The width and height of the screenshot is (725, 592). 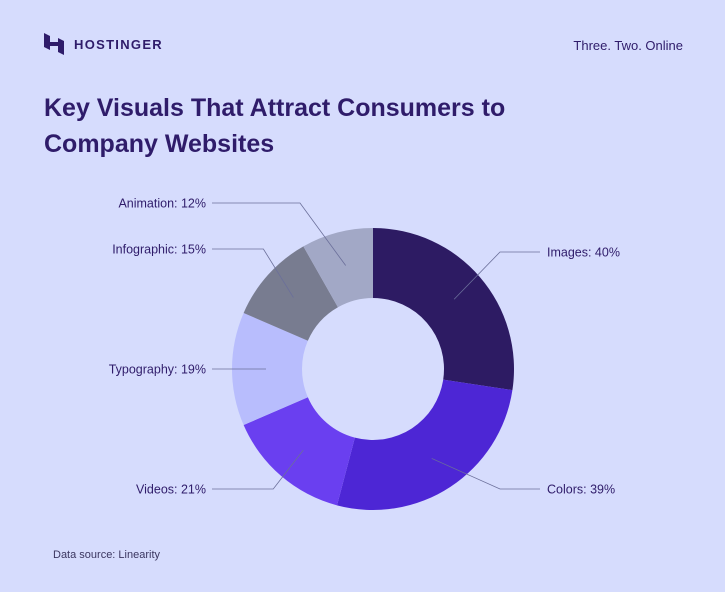 I want to click on label-images: Images: 40%, so click(x=583, y=253).